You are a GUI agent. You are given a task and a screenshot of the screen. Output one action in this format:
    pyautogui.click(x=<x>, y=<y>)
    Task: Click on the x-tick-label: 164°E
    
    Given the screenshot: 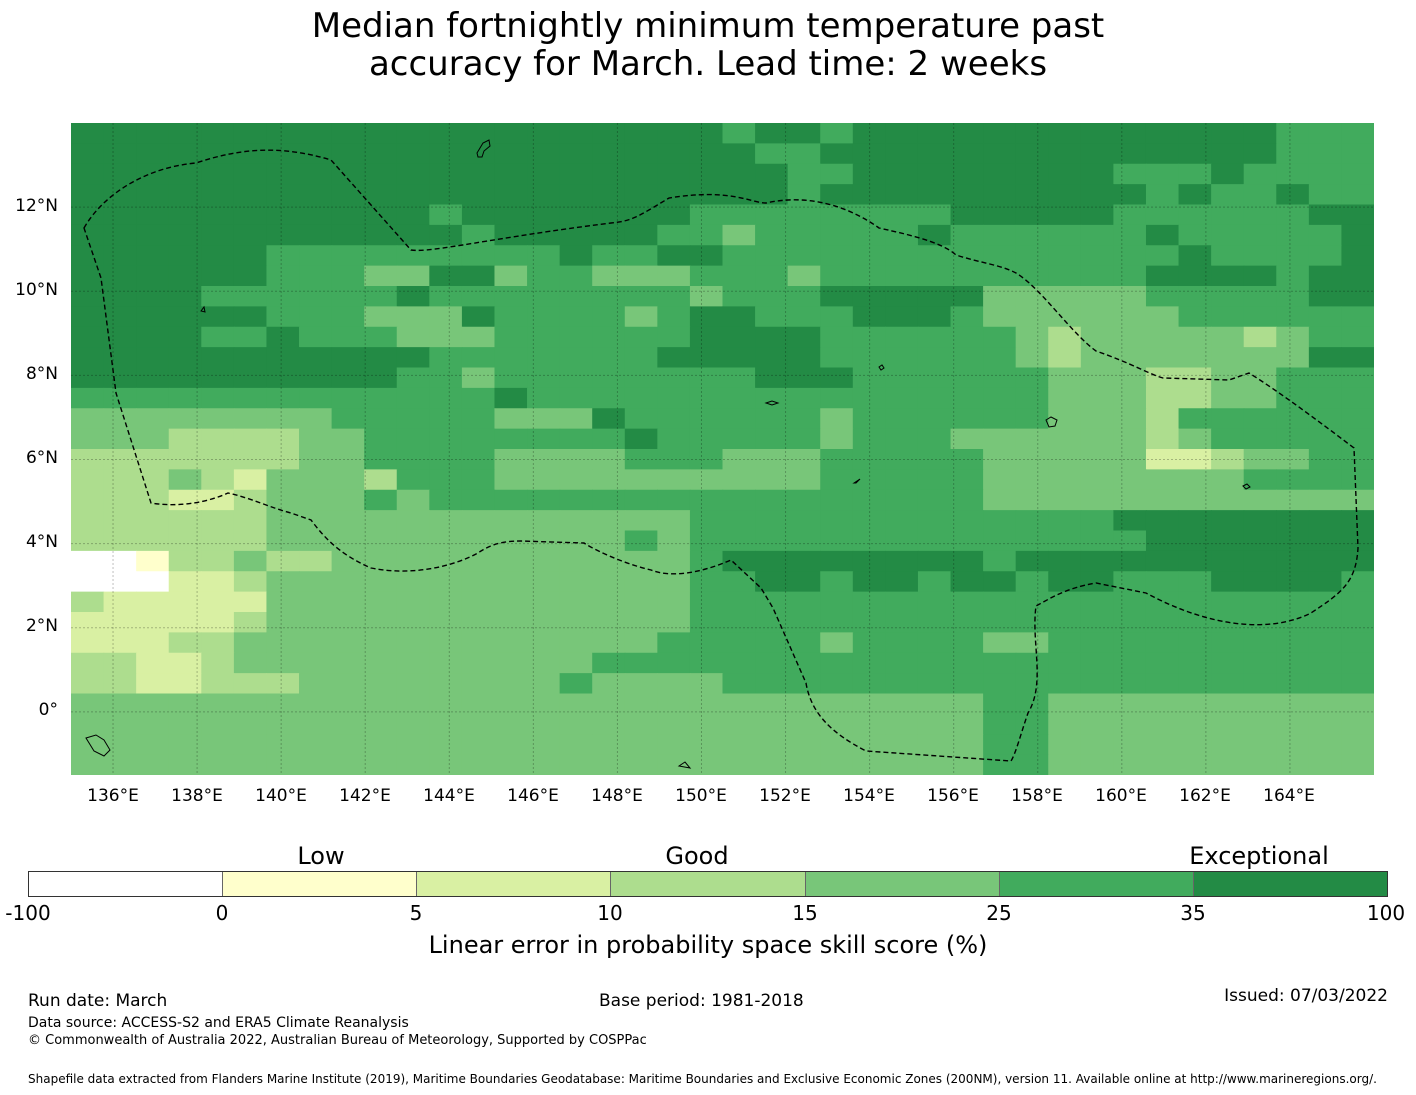 What is the action you would take?
    pyautogui.click(x=1289, y=796)
    